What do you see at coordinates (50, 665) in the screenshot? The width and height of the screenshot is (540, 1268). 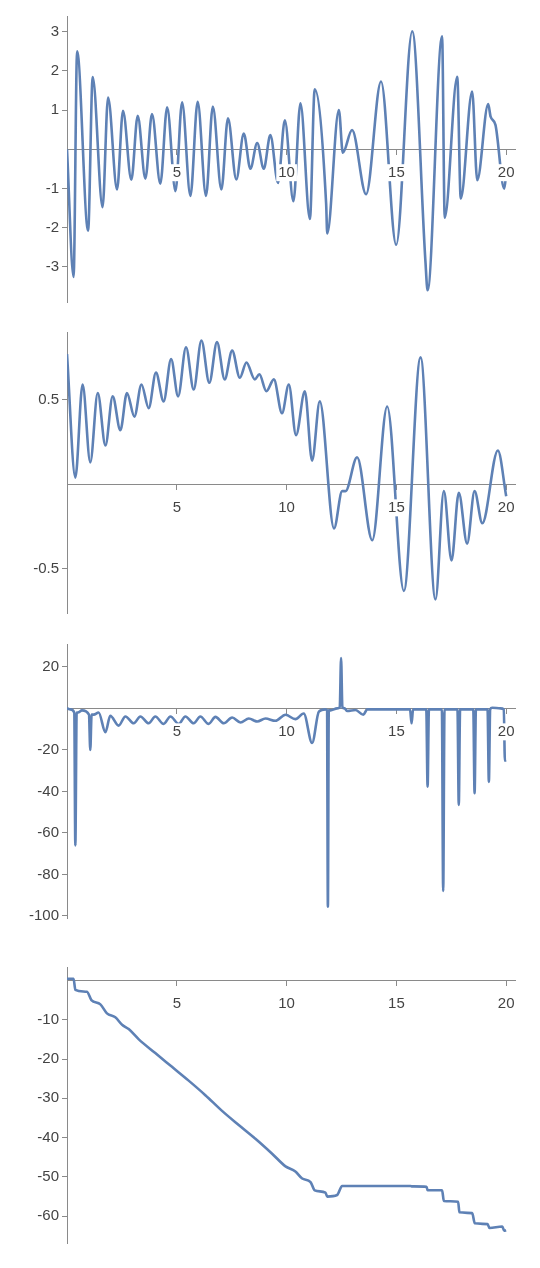 I see `y-tick-label: 20` at bounding box center [50, 665].